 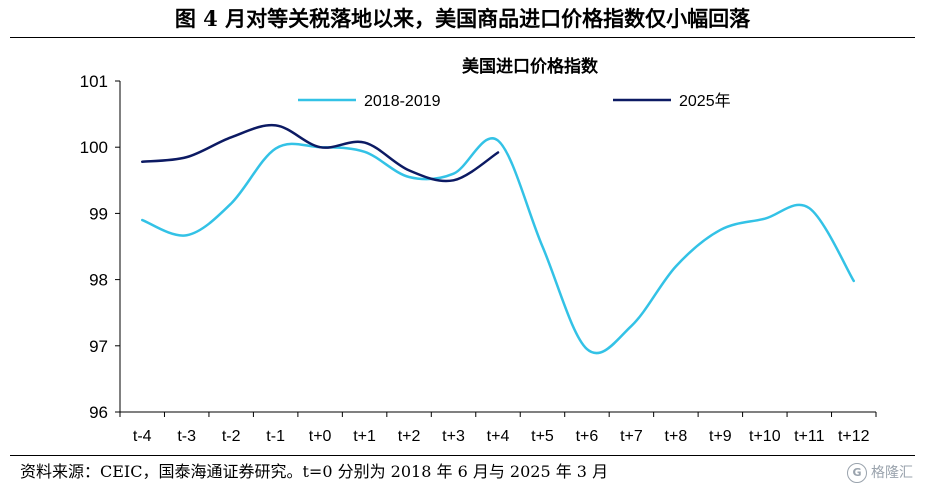 I want to click on watermark: G 格隆汇, so click(x=880, y=473).